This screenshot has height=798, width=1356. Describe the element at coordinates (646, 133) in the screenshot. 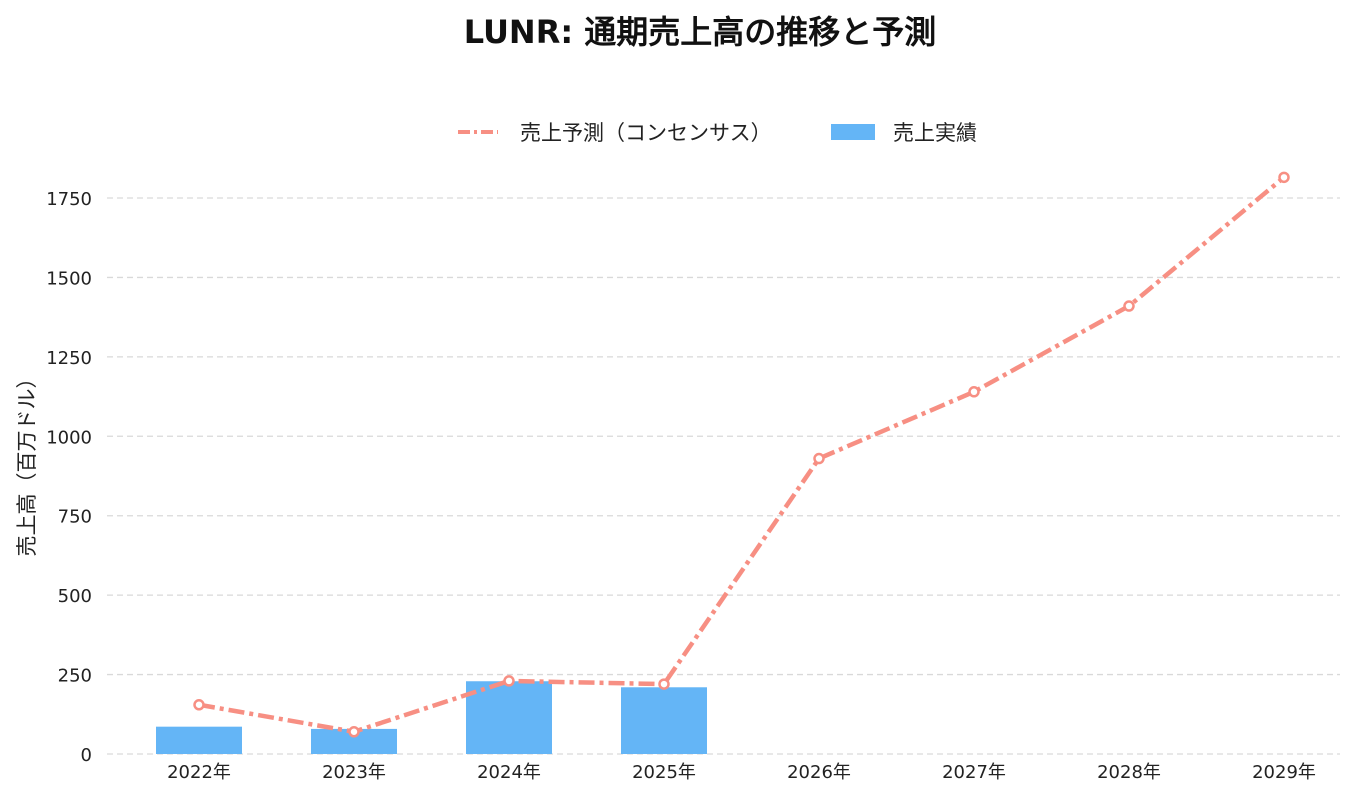

I see `legend-forecast-label: 売上予測（コンセンサス）` at that location.